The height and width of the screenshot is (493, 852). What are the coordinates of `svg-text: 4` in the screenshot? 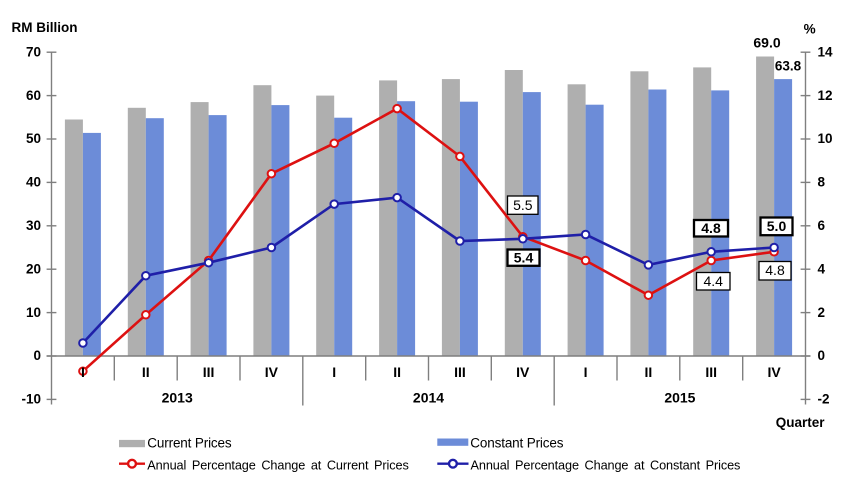 It's located at (822, 268).